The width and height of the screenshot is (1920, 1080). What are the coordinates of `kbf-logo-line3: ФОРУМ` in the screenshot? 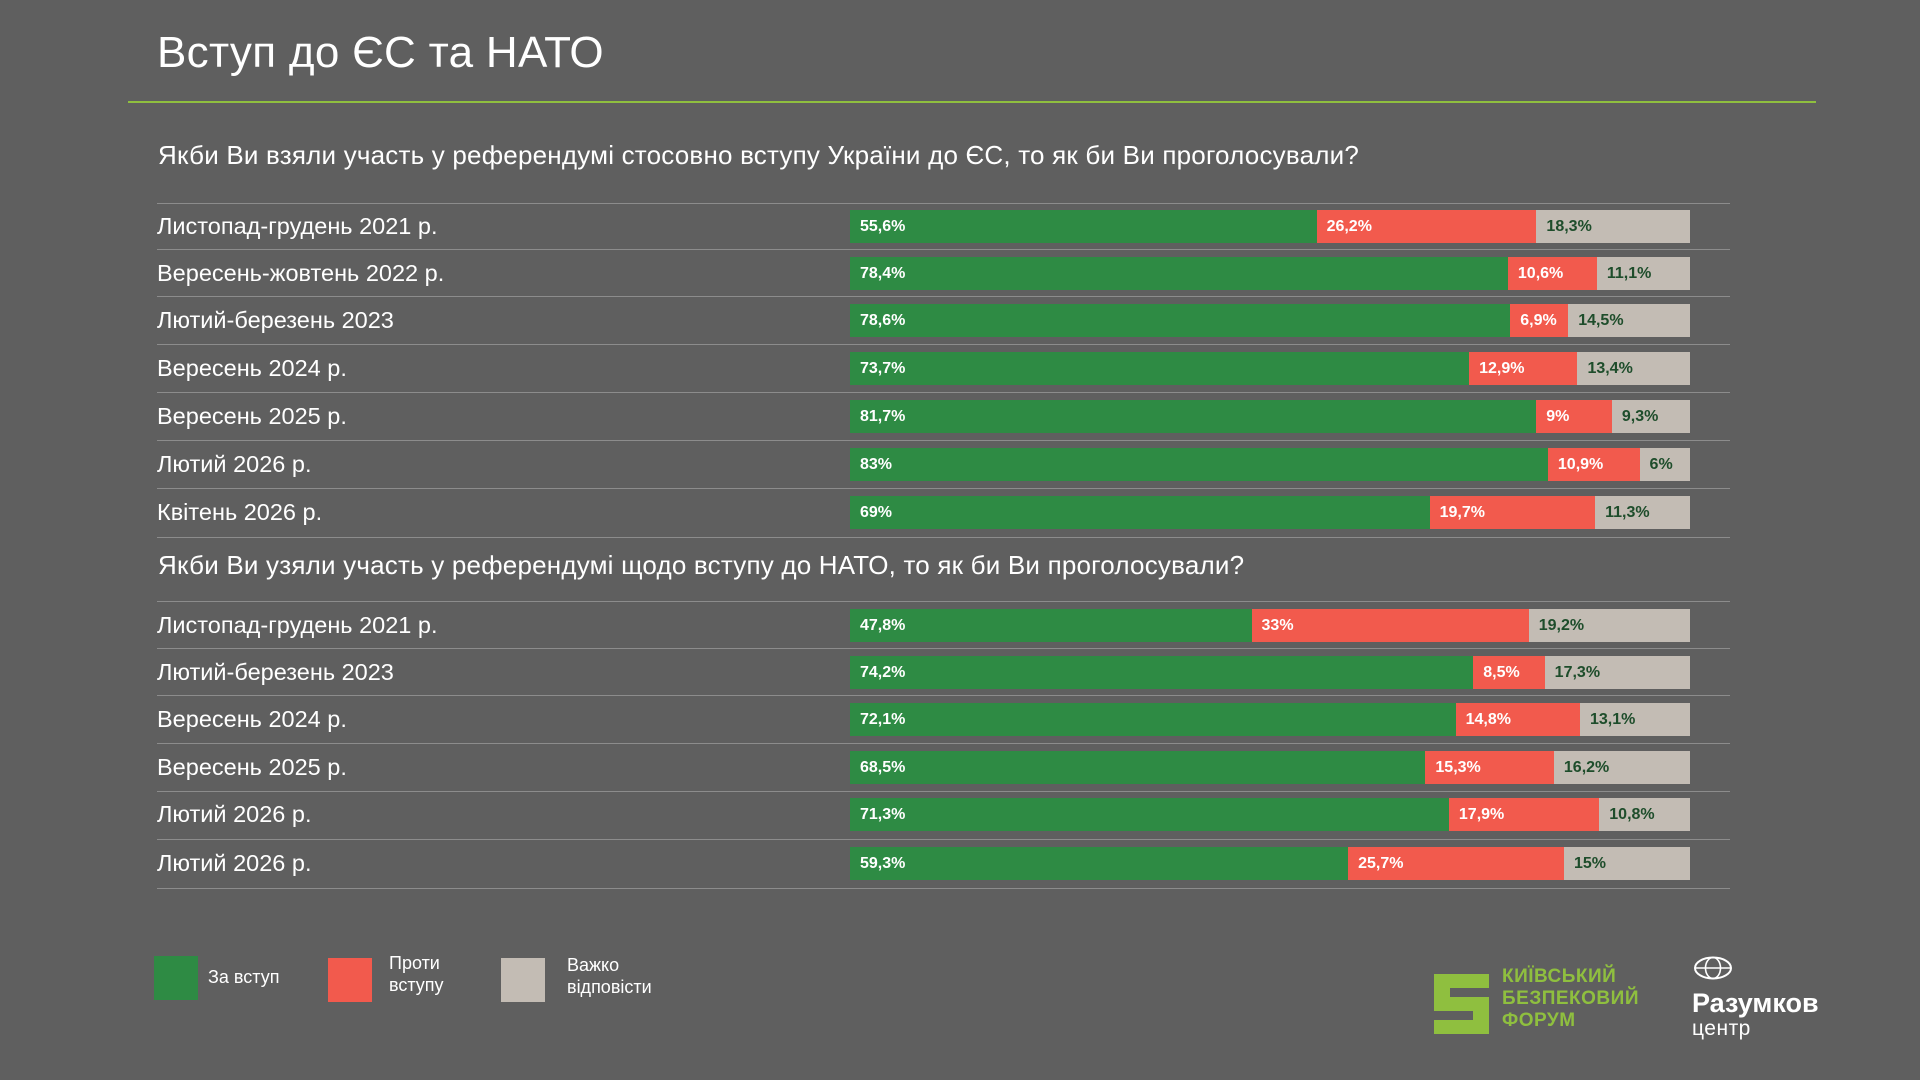 It's located at (1539, 1020).